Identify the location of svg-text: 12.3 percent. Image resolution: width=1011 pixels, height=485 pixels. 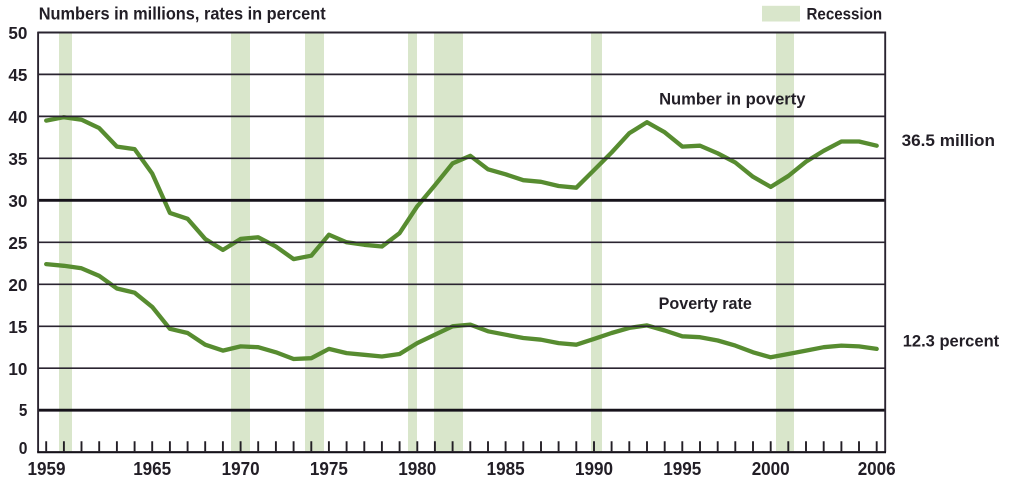
(951, 342).